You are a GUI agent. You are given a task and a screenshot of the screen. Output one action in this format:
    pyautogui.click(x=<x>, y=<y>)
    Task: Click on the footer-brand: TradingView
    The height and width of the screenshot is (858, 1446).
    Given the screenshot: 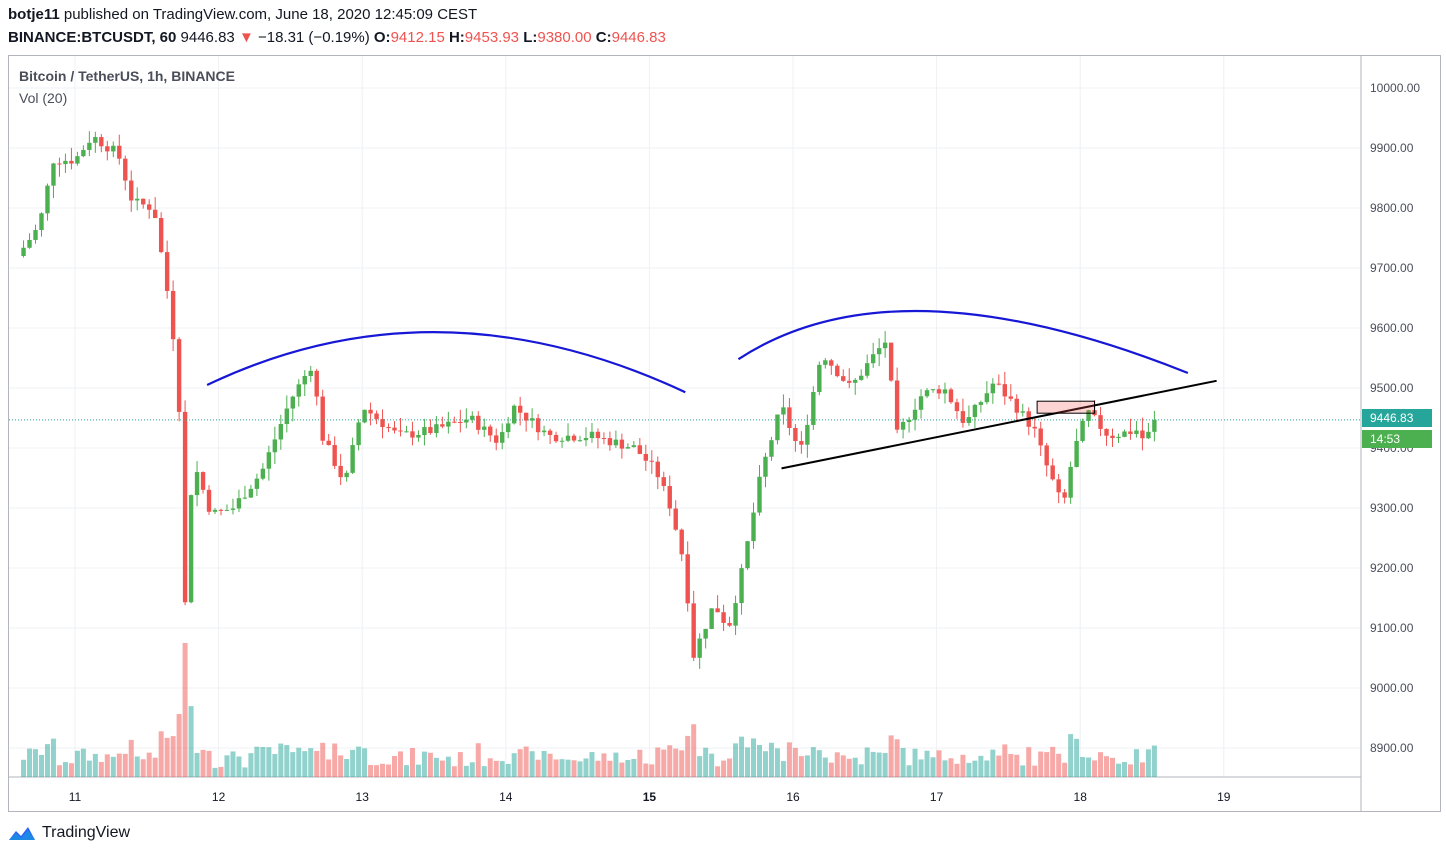 What is the action you would take?
    pyautogui.click(x=69, y=833)
    